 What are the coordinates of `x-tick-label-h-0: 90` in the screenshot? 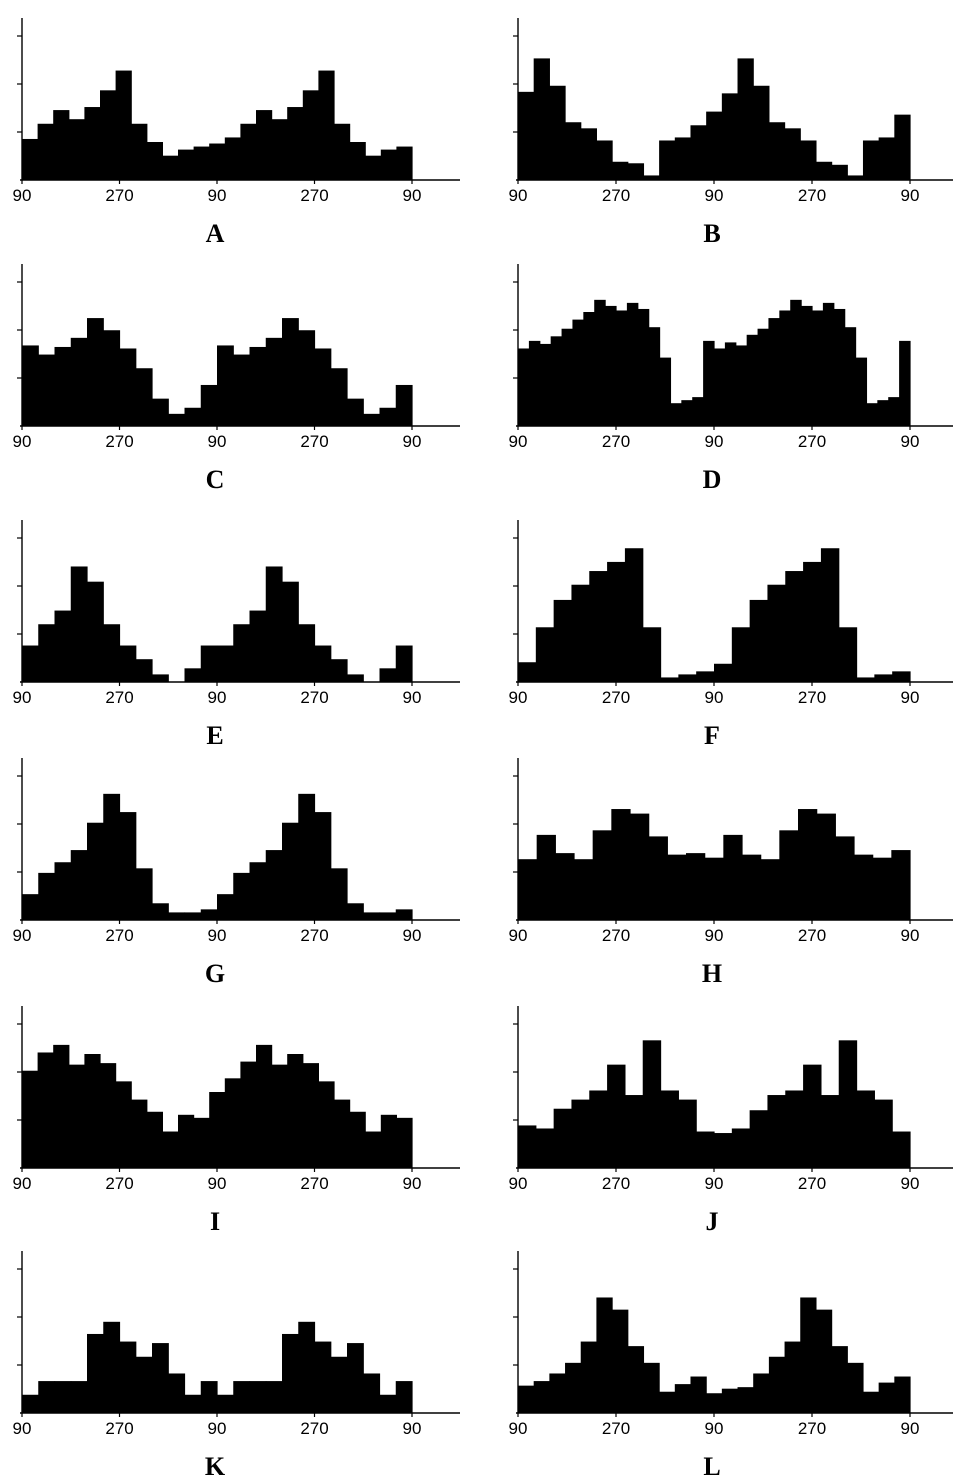 It's located at (518, 935).